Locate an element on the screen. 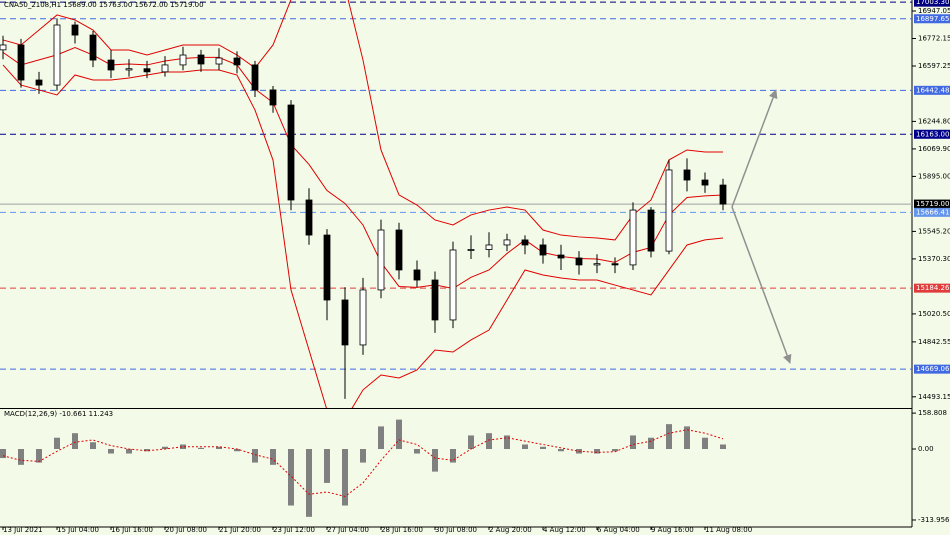 Image resolution: width=950 pixels, height=535 pixels. level-label: 17003.30 is located at coordinates (932, 3).